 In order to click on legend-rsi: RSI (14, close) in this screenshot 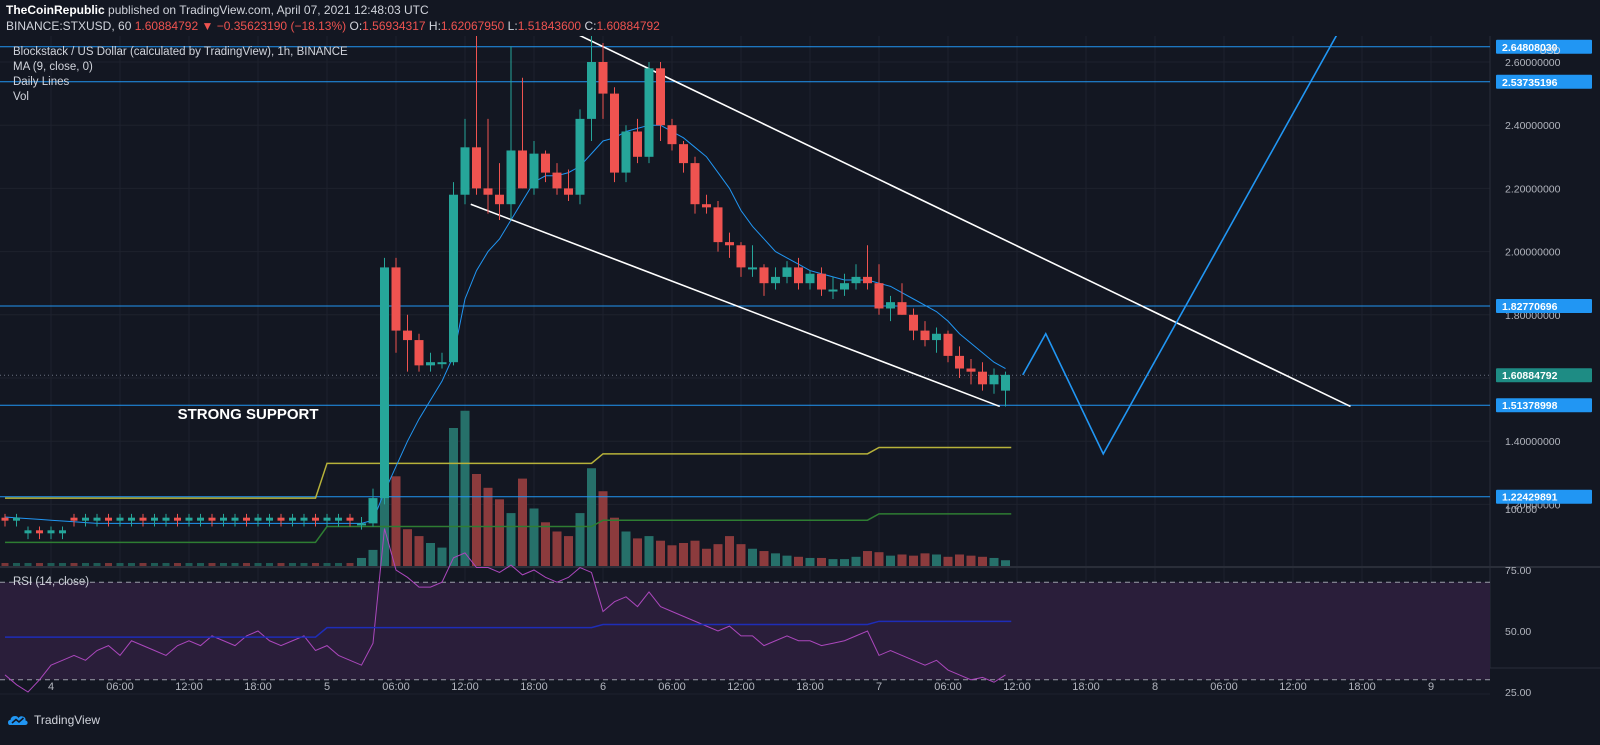, I will do `click(51, 582)`.